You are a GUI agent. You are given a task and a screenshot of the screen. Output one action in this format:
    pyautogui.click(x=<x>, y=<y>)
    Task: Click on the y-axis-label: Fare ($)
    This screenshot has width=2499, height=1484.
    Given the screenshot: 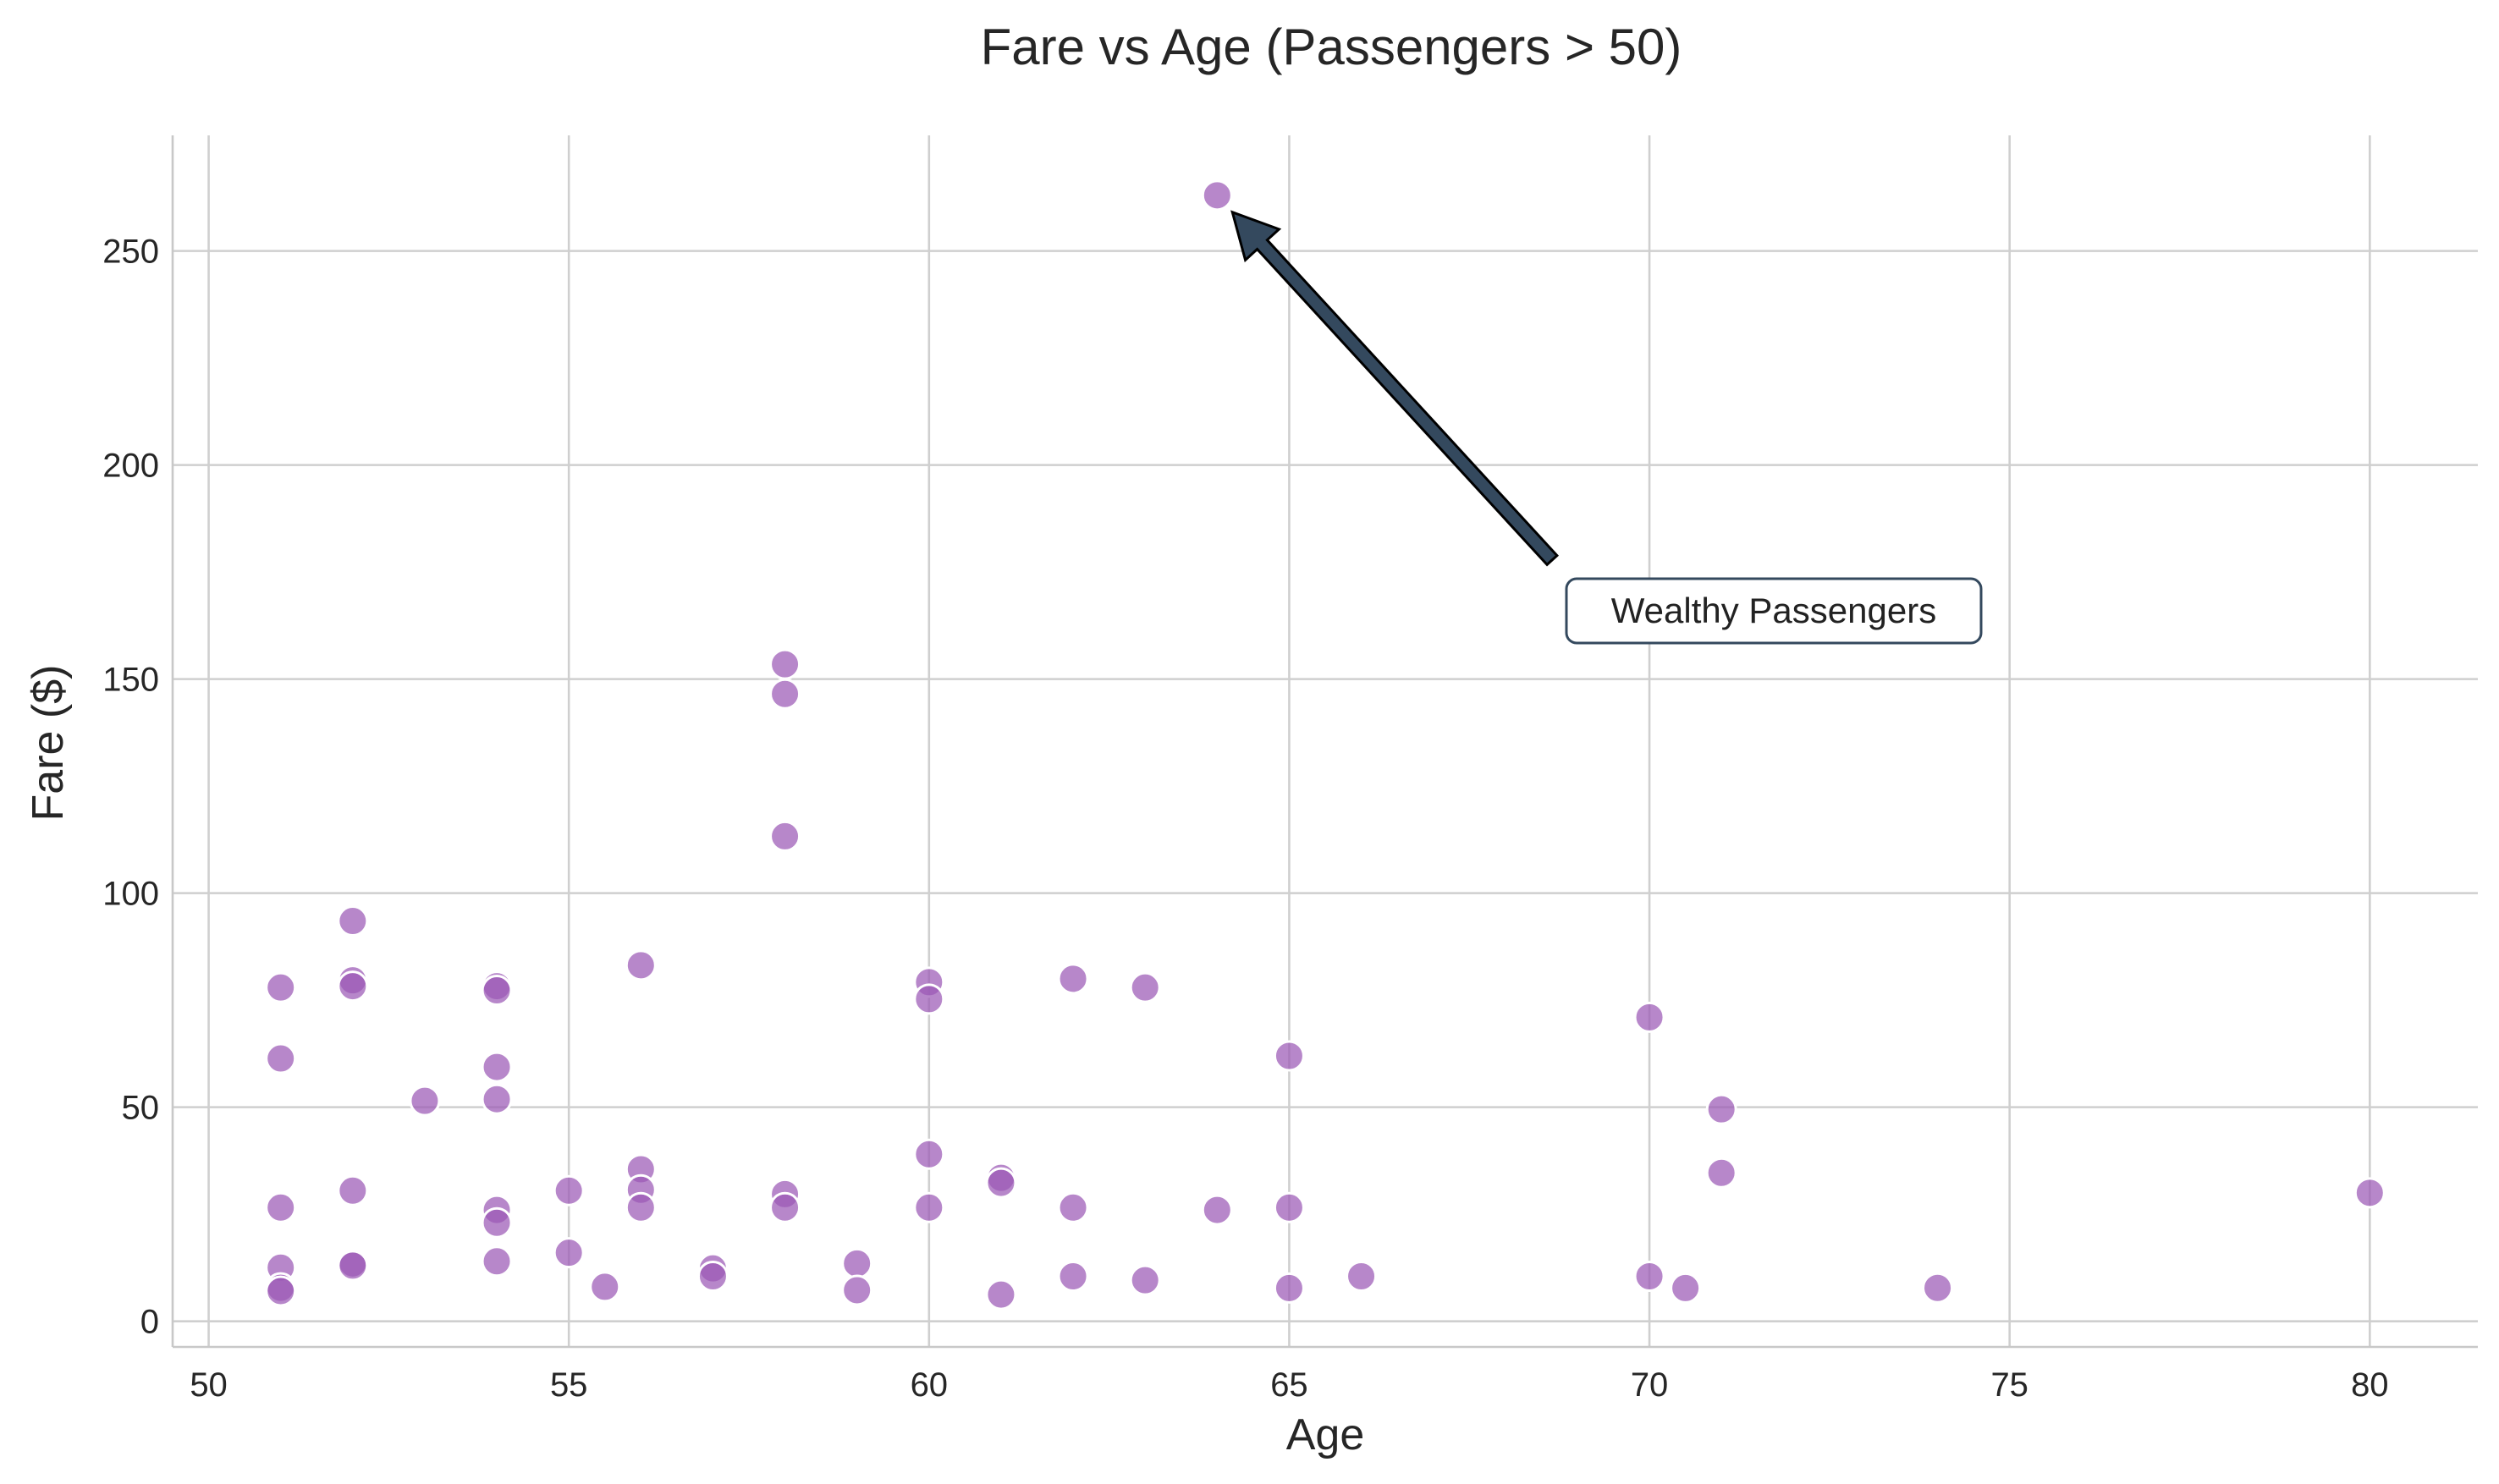 What is the action you would take?
    pyautogui.click(x=48, y=743)
    